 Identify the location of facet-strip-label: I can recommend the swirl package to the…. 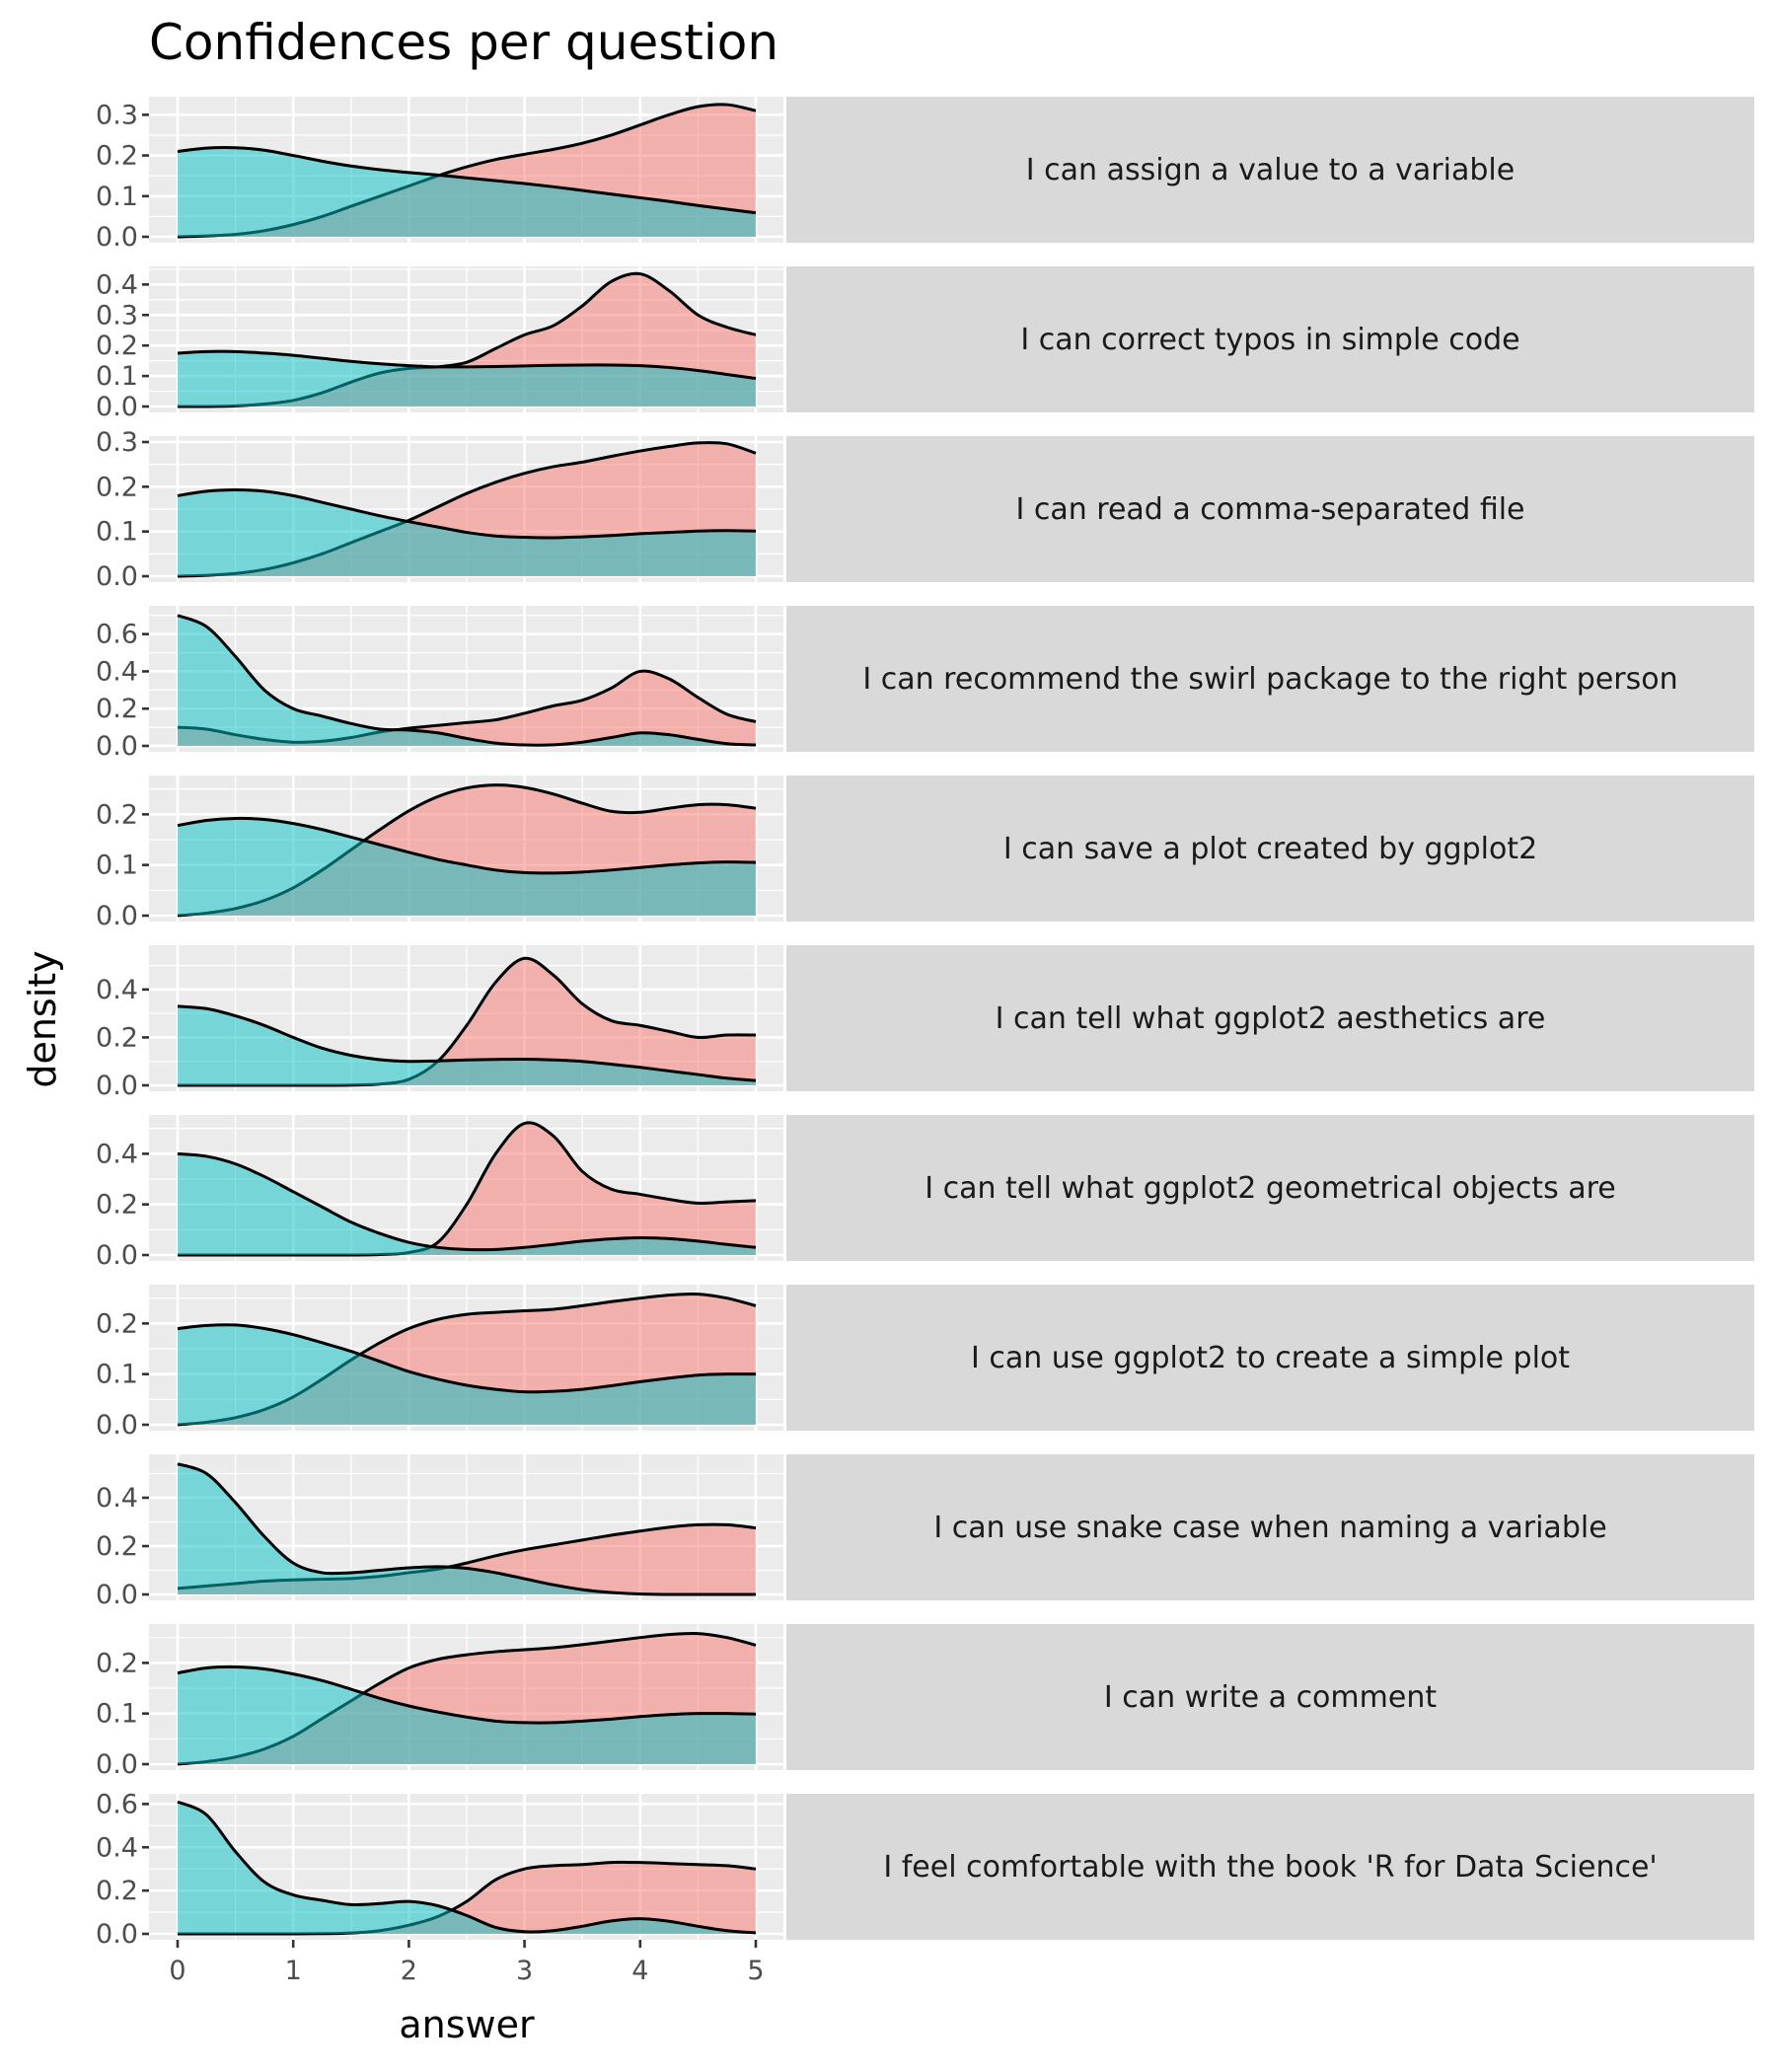
(1269, 680).